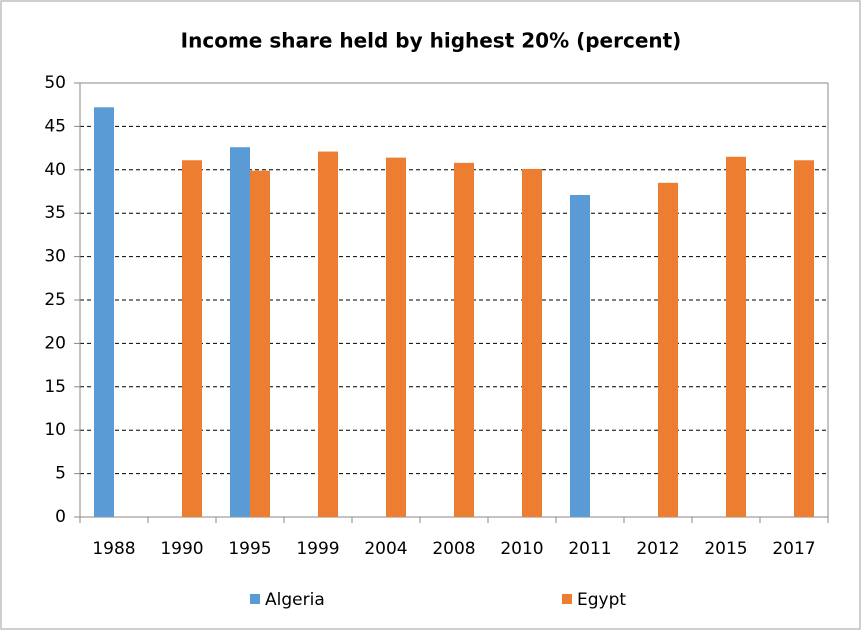  What do you see at coordinates (317, 549) in the screenshot?
I see `x-tick-label: 1999` at bounding box center [317, 549].